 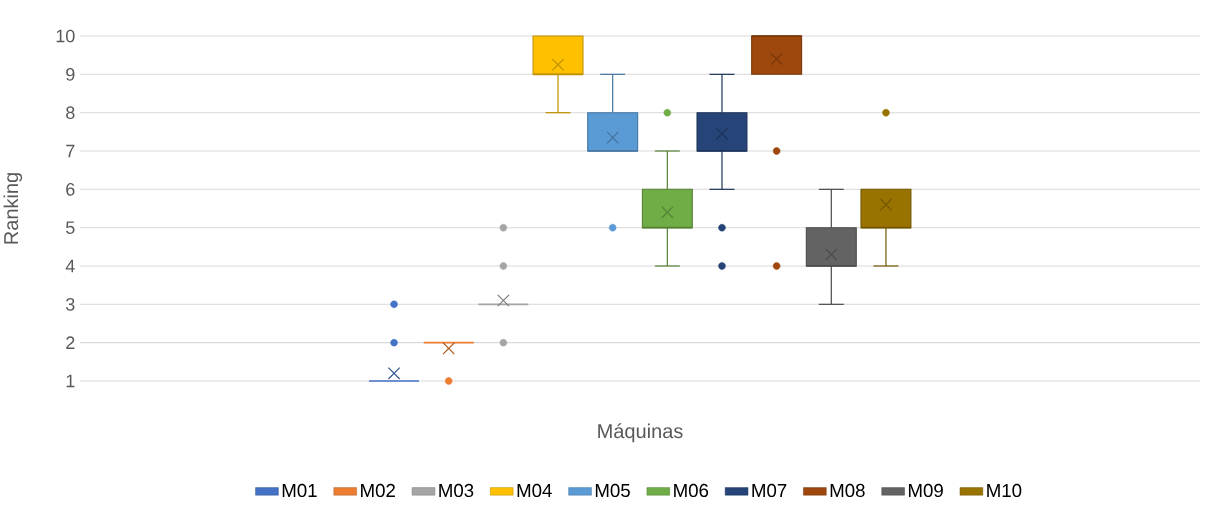 What do you see at coordinates (70, 266) in the screenshot?
I see `y-tick-label: 4` at bounding box center [70, 266].